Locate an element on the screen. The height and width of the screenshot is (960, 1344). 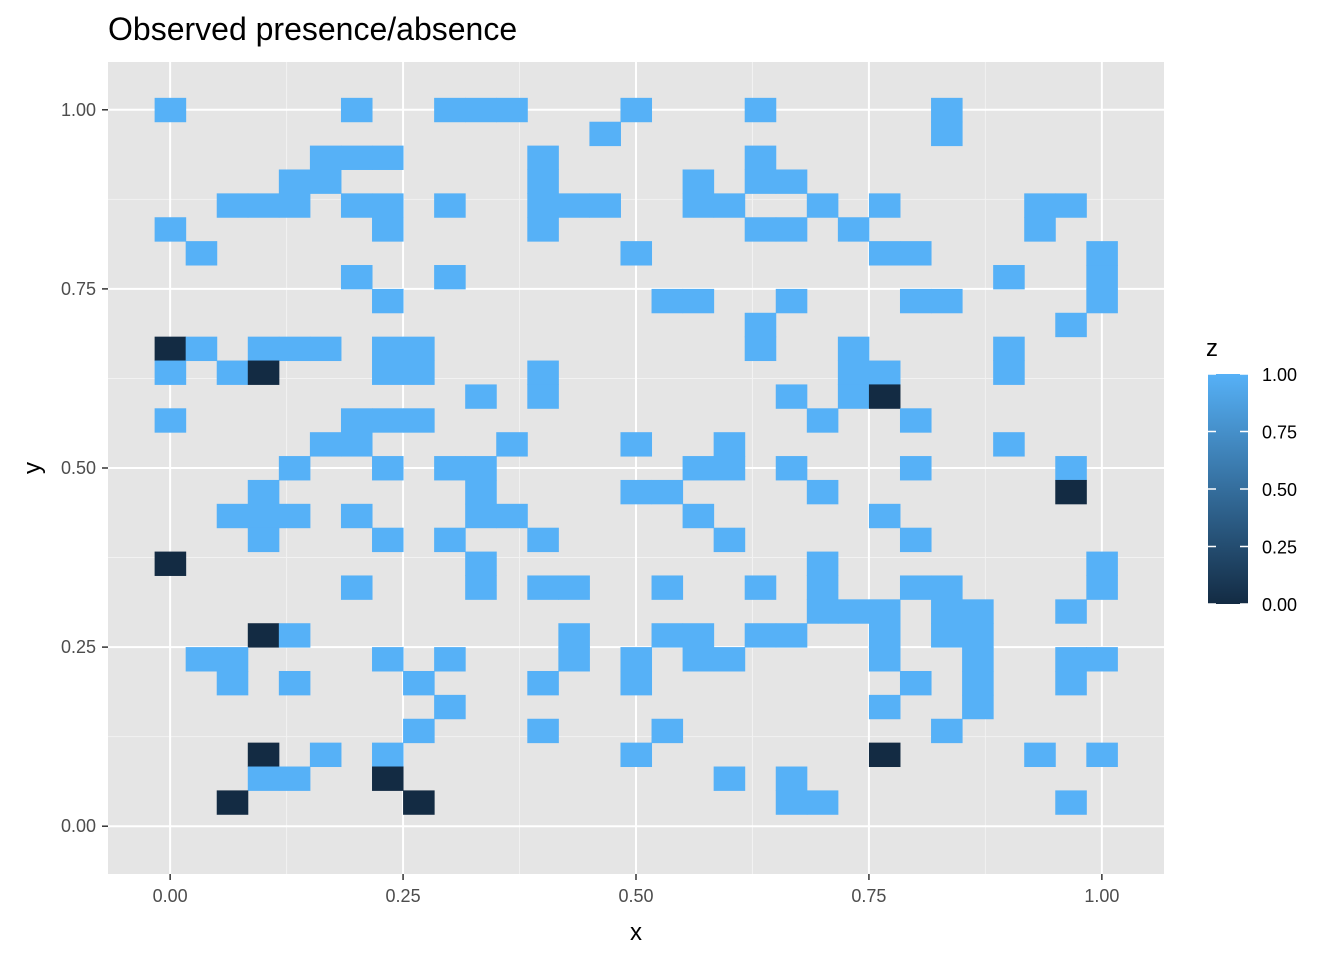
y-tick-label: 0.75 is located at coordinates (78, 289).